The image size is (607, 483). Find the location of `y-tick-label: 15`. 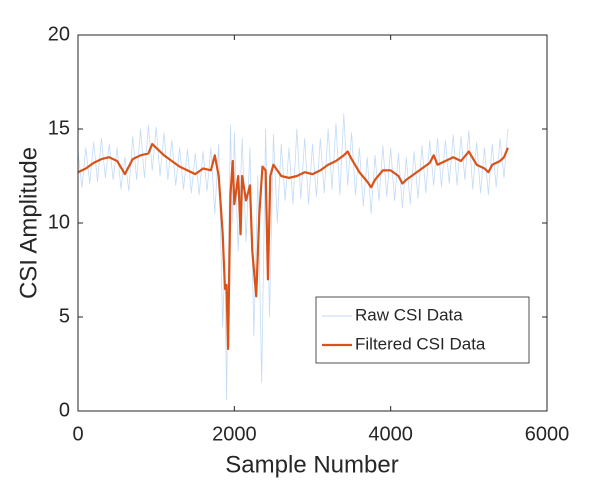

y-tick-label: 15 is located at coordinates (59, 128).